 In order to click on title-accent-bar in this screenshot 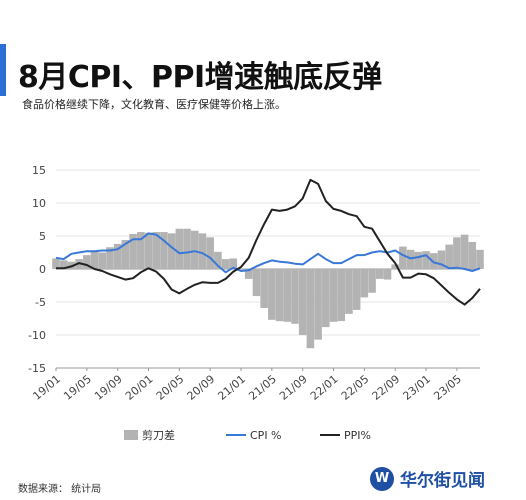, I will do `click(3, 70)`.